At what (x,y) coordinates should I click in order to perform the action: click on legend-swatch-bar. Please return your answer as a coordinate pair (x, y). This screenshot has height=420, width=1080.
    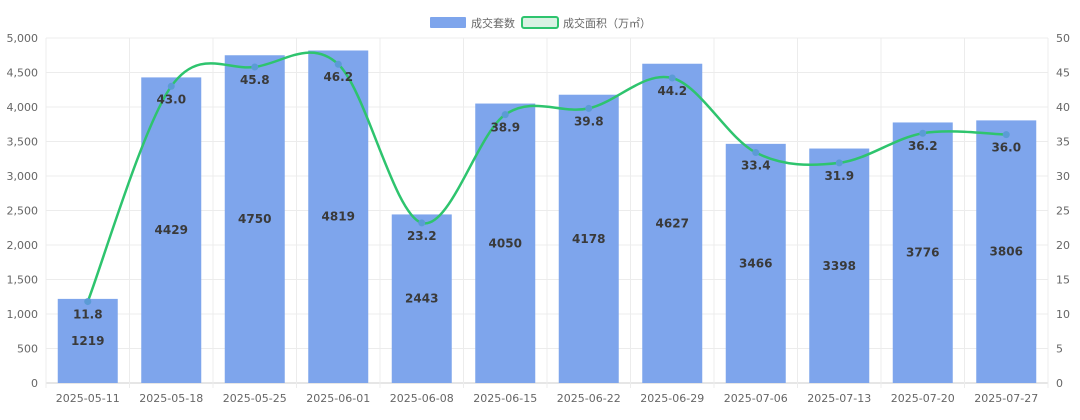
    Looking at the image, I should click on (448, 22).